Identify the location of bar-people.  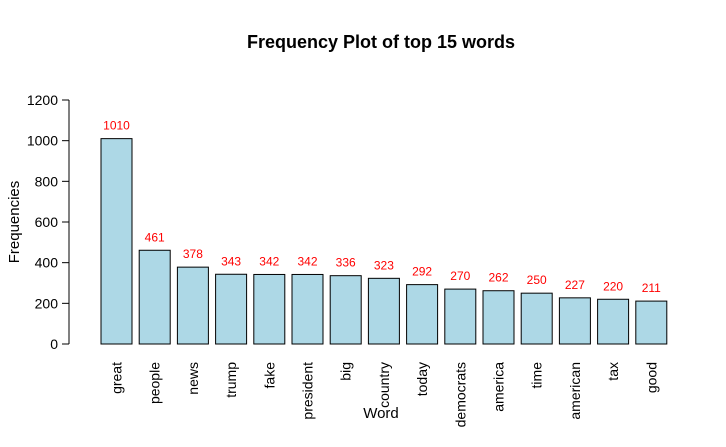
(154, 297).